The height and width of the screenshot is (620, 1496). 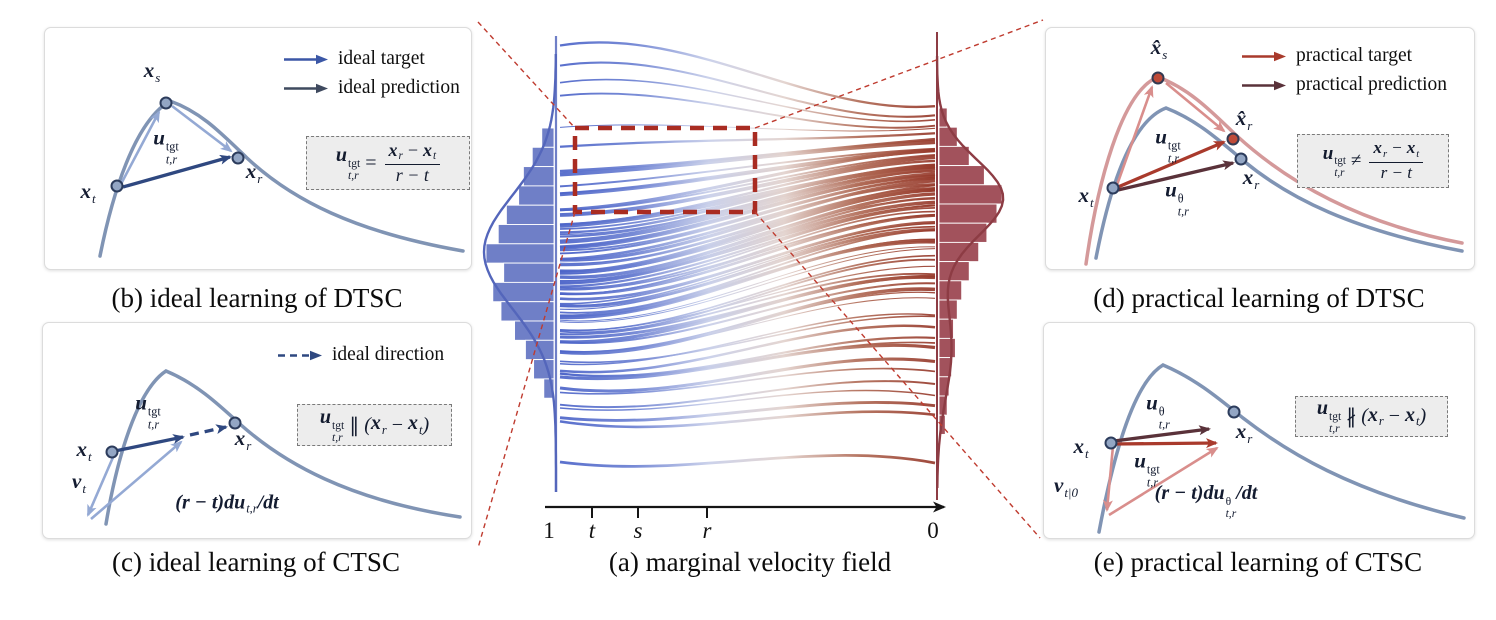 I want to click on equation-practical-dtsc: u tgt t,r ≠ xr − xt r − t, so click(x=1373, y=161).